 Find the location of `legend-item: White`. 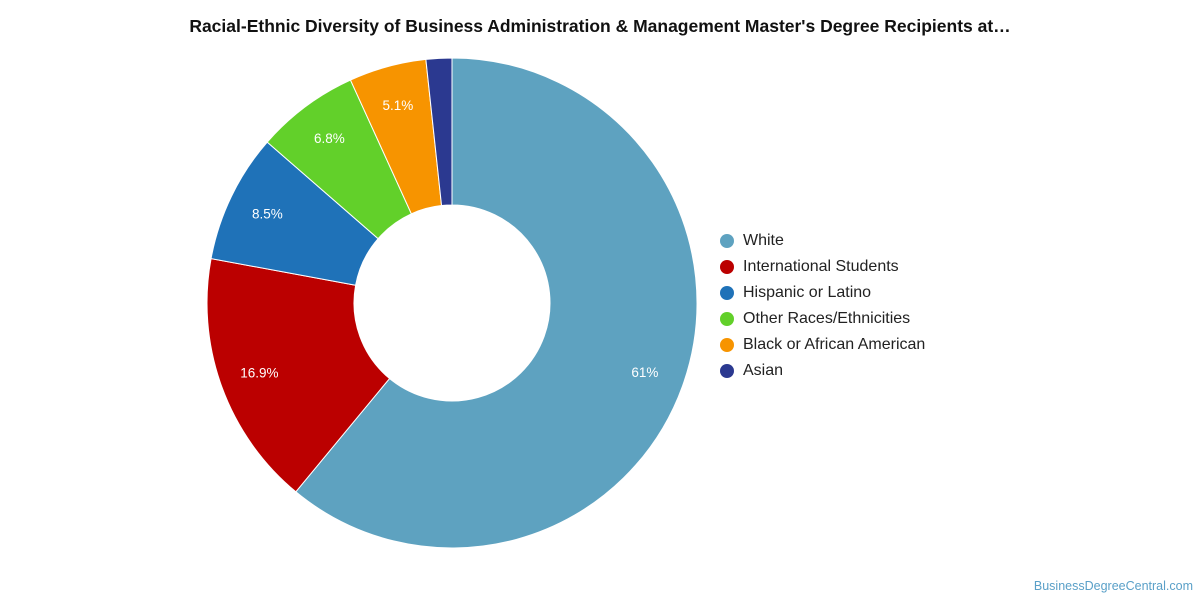

legend-item: White is located at coordinates (822, 241).